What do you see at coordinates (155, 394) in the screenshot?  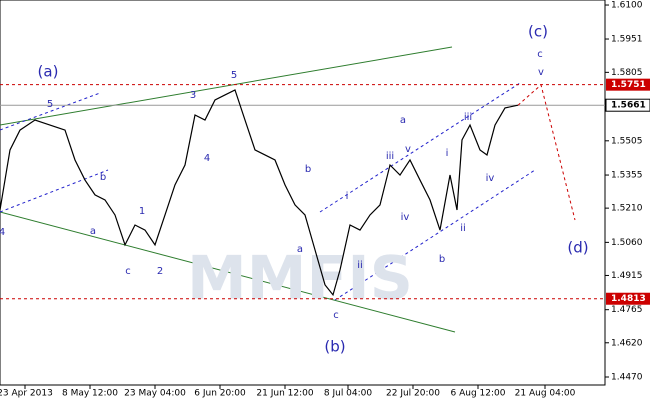 I see `x-tick-label: 23 May 04:00` at bounding box center [155, 394].